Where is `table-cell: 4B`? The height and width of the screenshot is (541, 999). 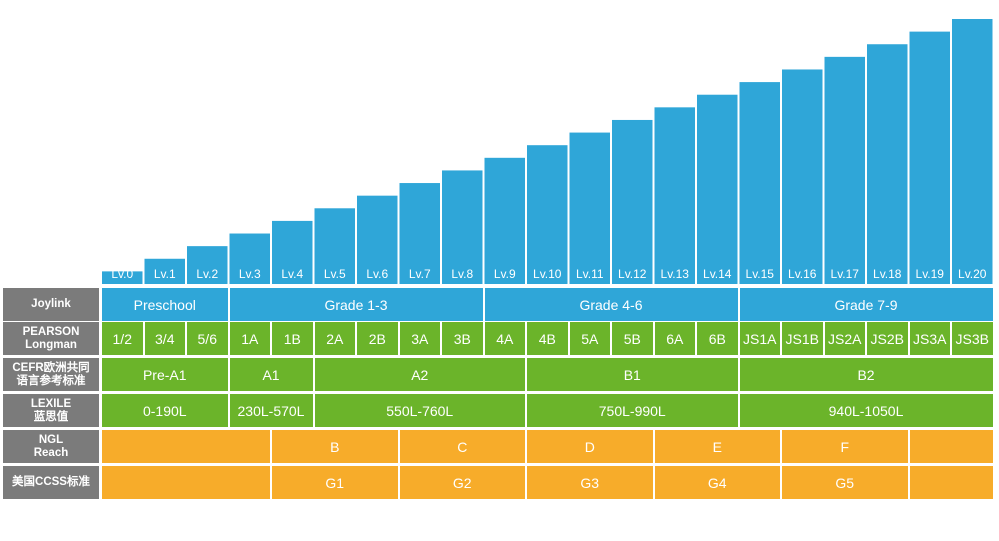
table-cell: 4B is located at coordinates (547, 338).